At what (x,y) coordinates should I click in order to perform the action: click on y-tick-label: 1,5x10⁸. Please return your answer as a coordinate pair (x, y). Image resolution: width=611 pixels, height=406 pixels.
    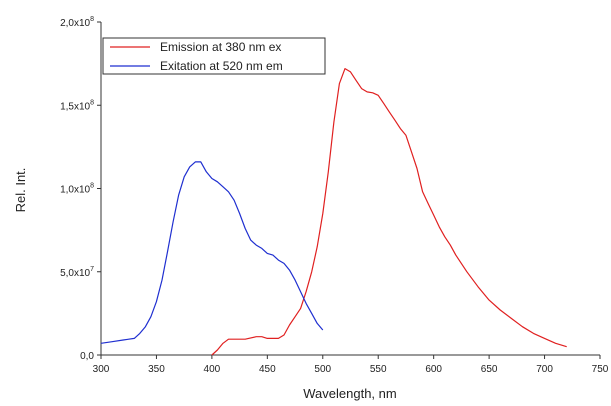
    Looking at the image, I should click on (77, 105).